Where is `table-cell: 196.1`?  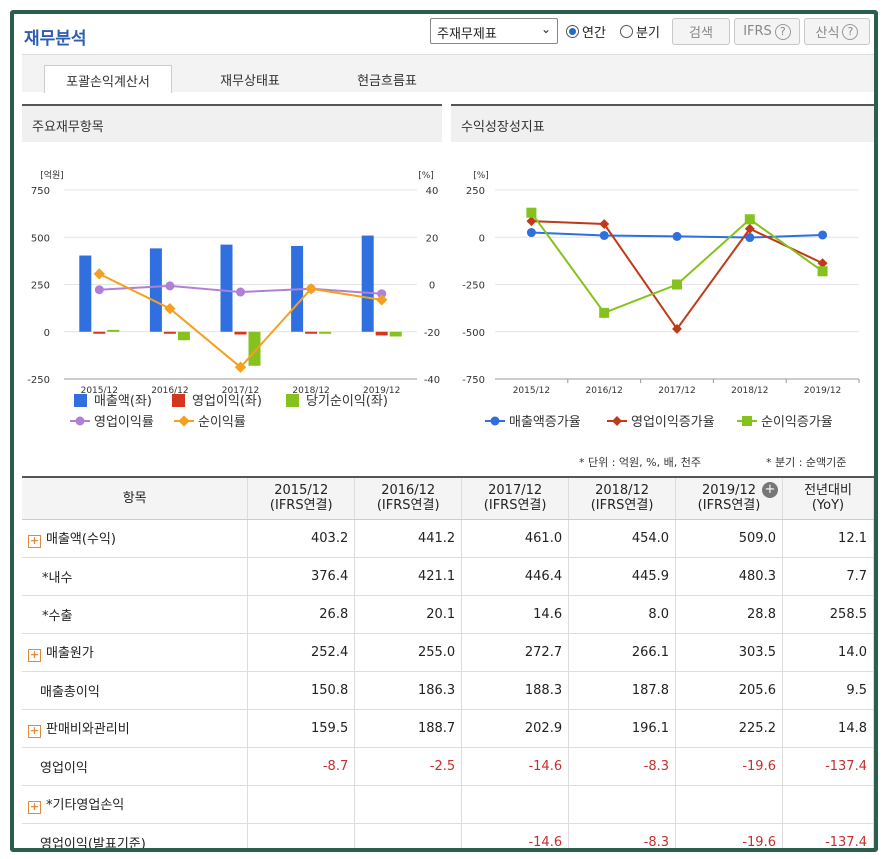 table-cell: 196.1 is located at coordinates (622, 728).